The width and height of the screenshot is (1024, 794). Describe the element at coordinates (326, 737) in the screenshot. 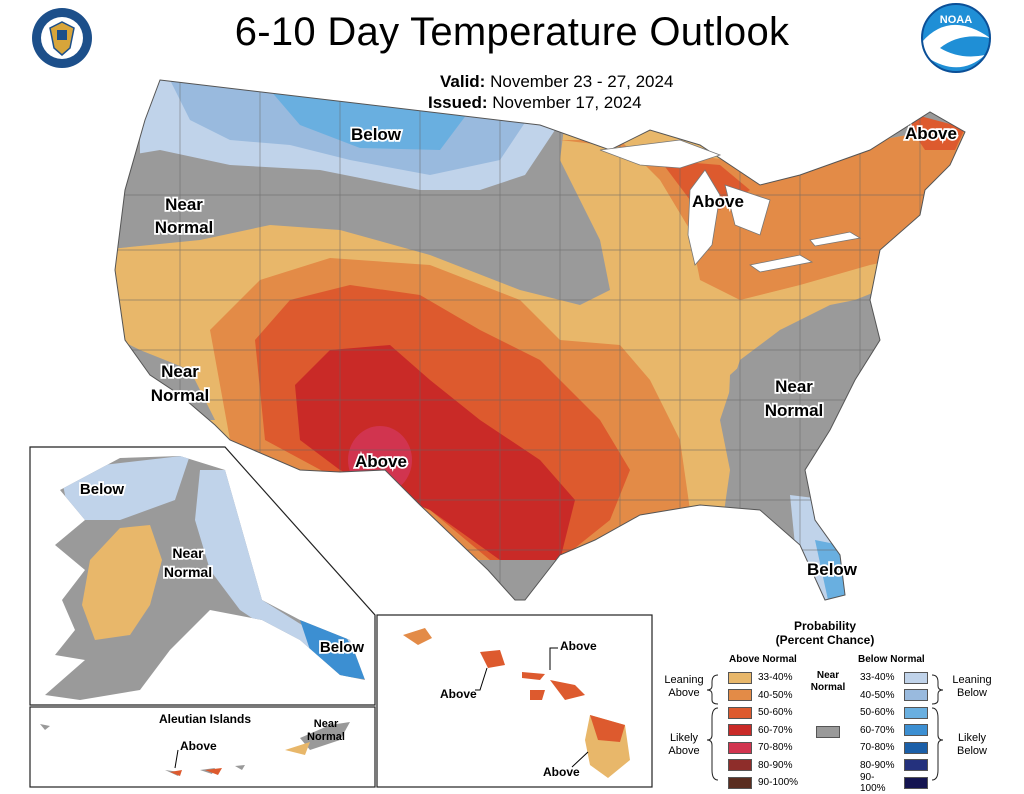

I see `aleutian-normal-label: Normal` at that location.